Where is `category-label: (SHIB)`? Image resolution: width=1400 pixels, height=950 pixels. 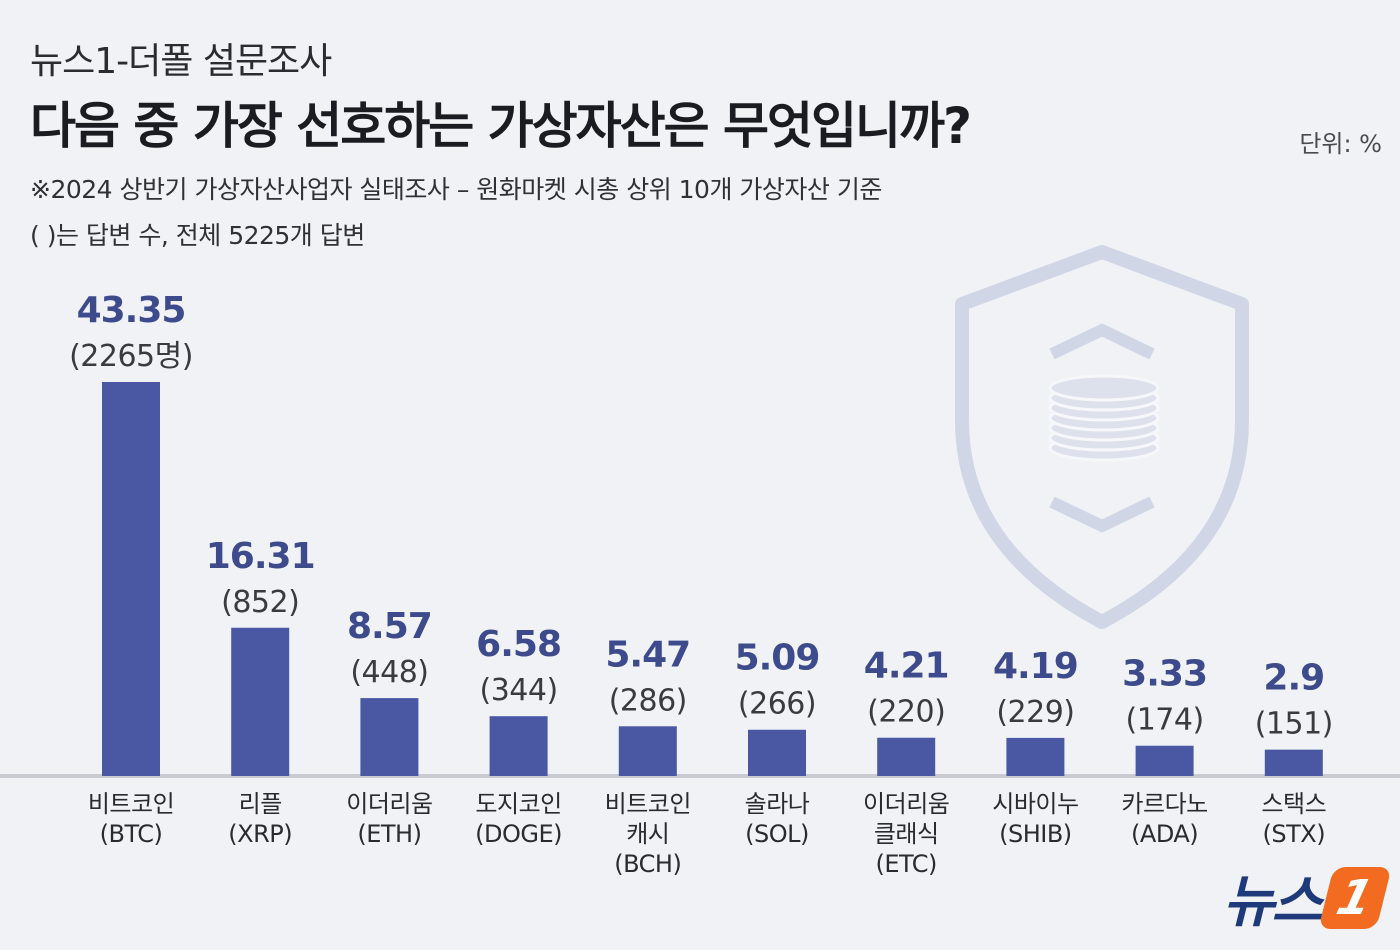
category-label: (SHIB) is located at coordinates (1035, 834).